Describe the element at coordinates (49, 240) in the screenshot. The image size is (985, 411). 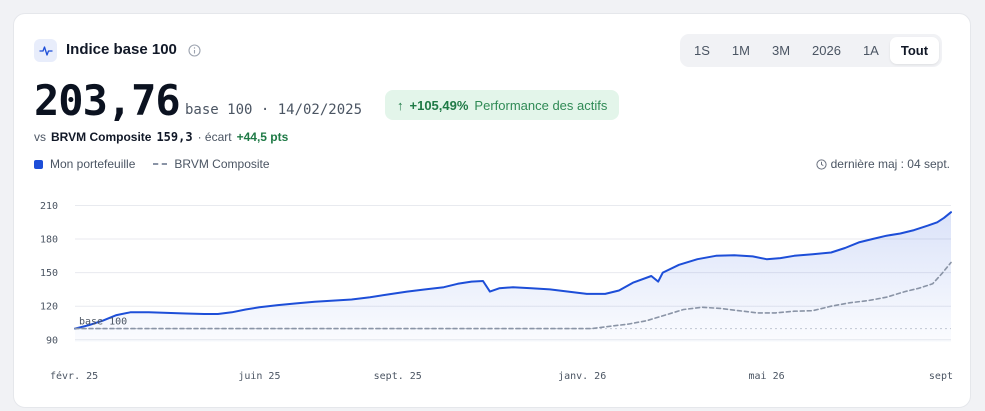
I see `y-tick-label: 180` at that location.